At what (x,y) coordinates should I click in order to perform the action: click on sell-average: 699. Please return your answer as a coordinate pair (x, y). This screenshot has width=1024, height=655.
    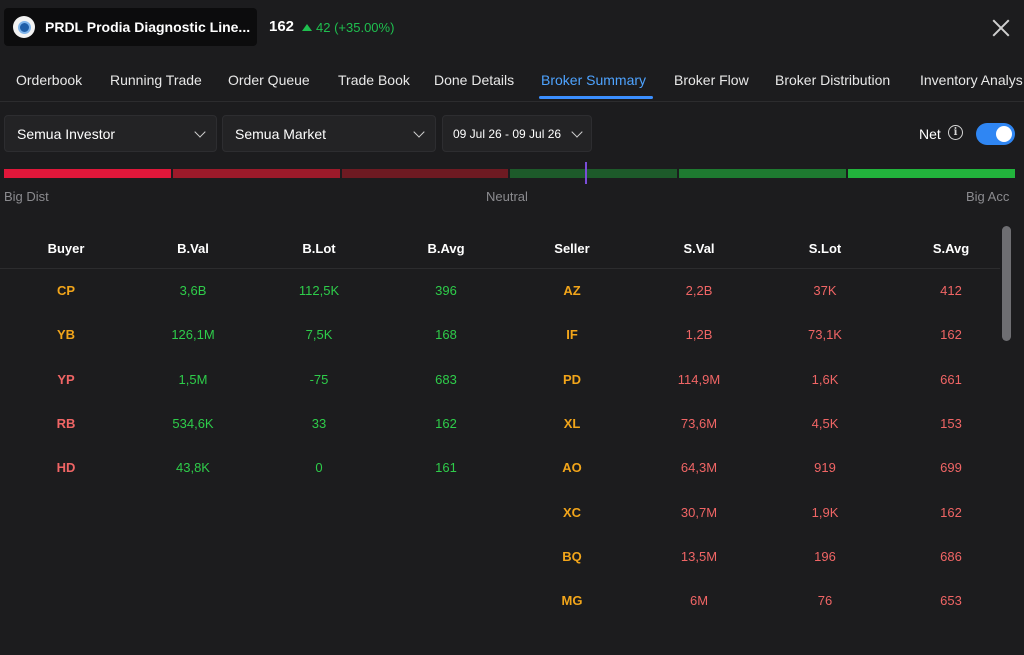
    Looking at the image, I should click on (951, 468).